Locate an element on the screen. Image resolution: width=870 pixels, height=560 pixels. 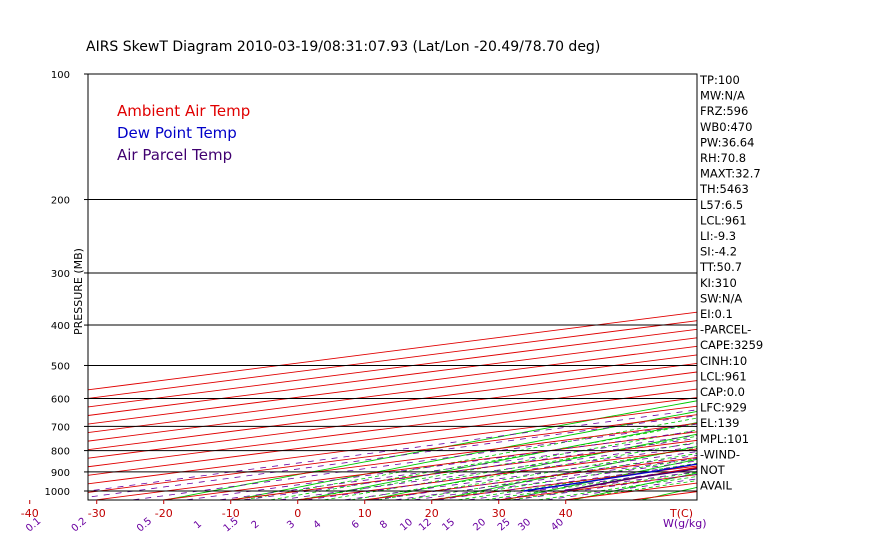
x-axis-unit-label: T(C) is located at coordinates (681, 513).